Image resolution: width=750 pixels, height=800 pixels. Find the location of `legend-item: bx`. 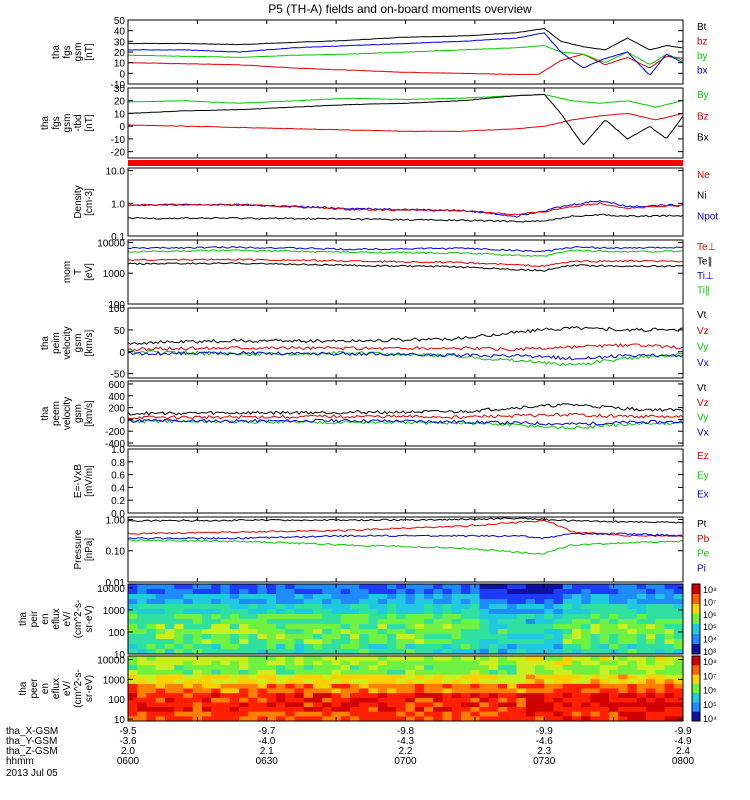

legend-item: bx is located at coordinates (702, 71).